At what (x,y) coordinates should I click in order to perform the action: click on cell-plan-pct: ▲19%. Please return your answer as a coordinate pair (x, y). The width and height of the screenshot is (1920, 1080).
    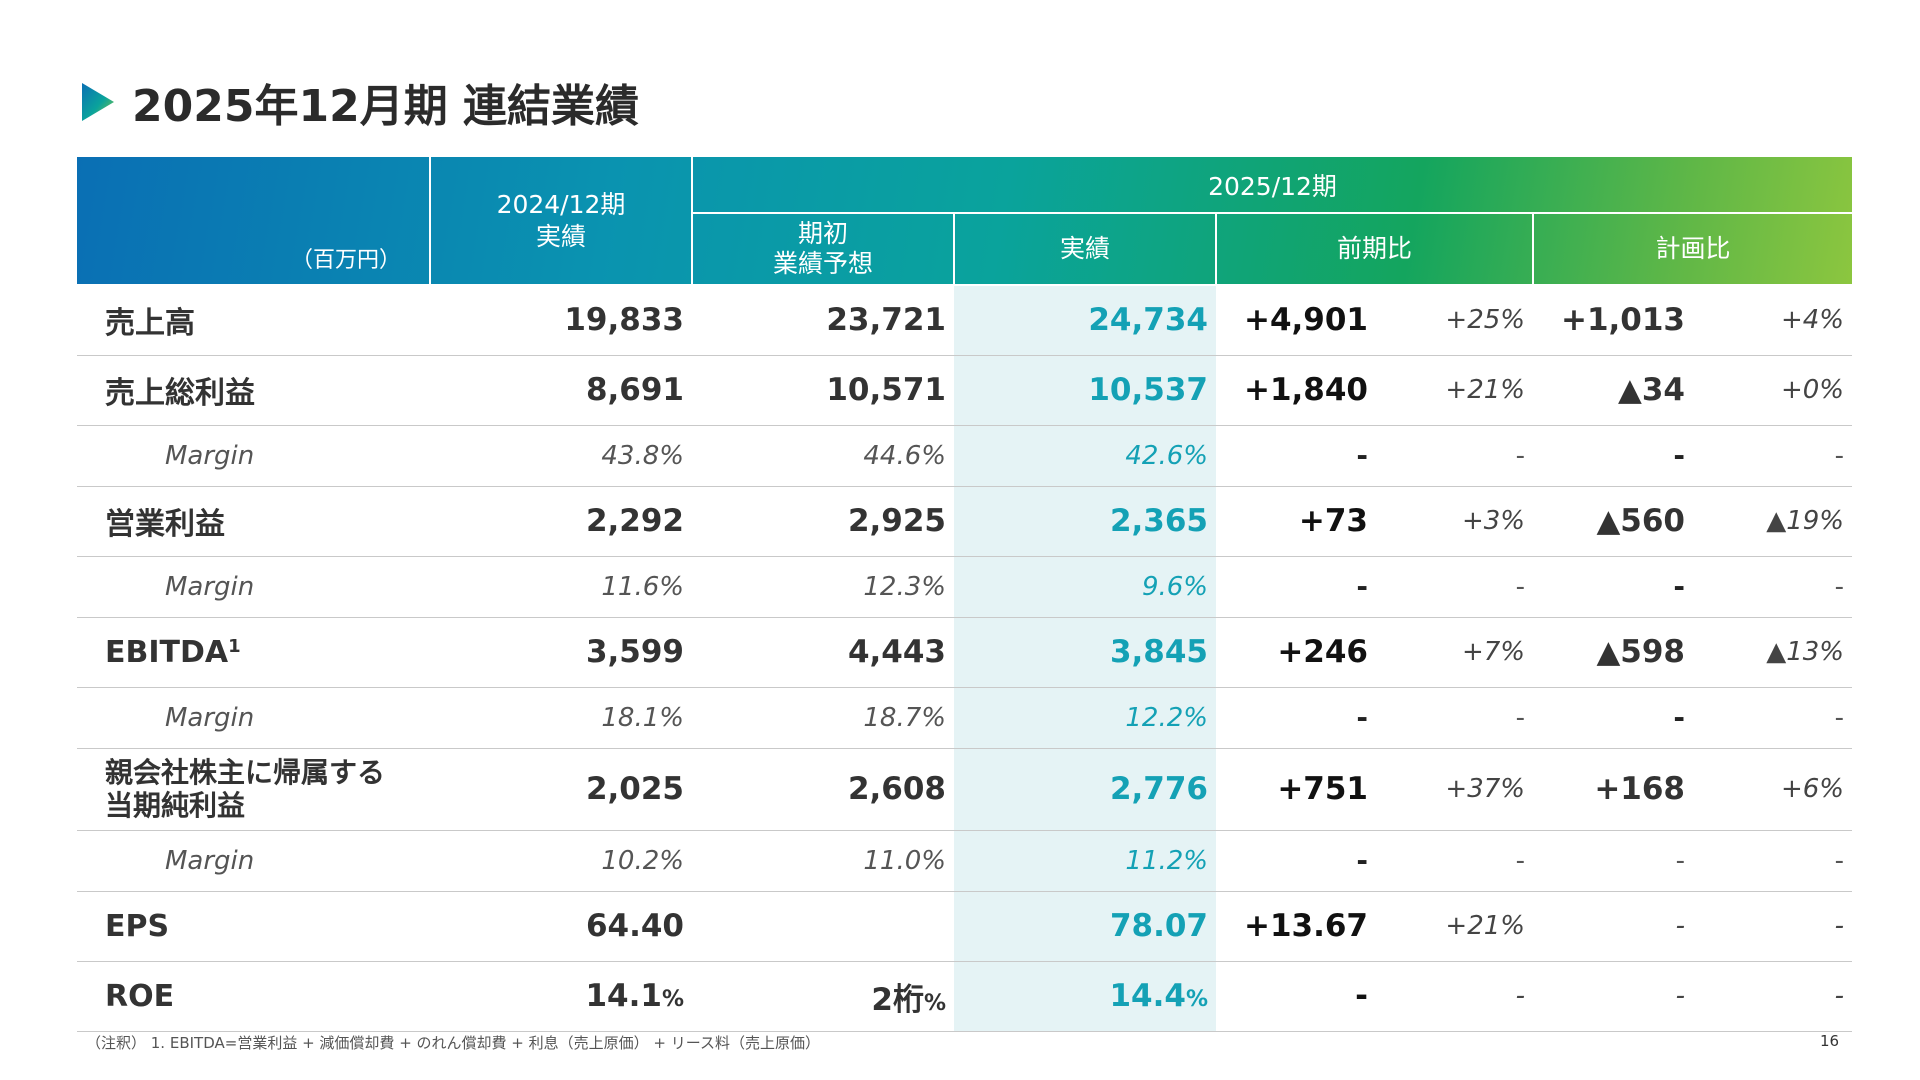
    Looking at the image, I should click on (1773, 521).